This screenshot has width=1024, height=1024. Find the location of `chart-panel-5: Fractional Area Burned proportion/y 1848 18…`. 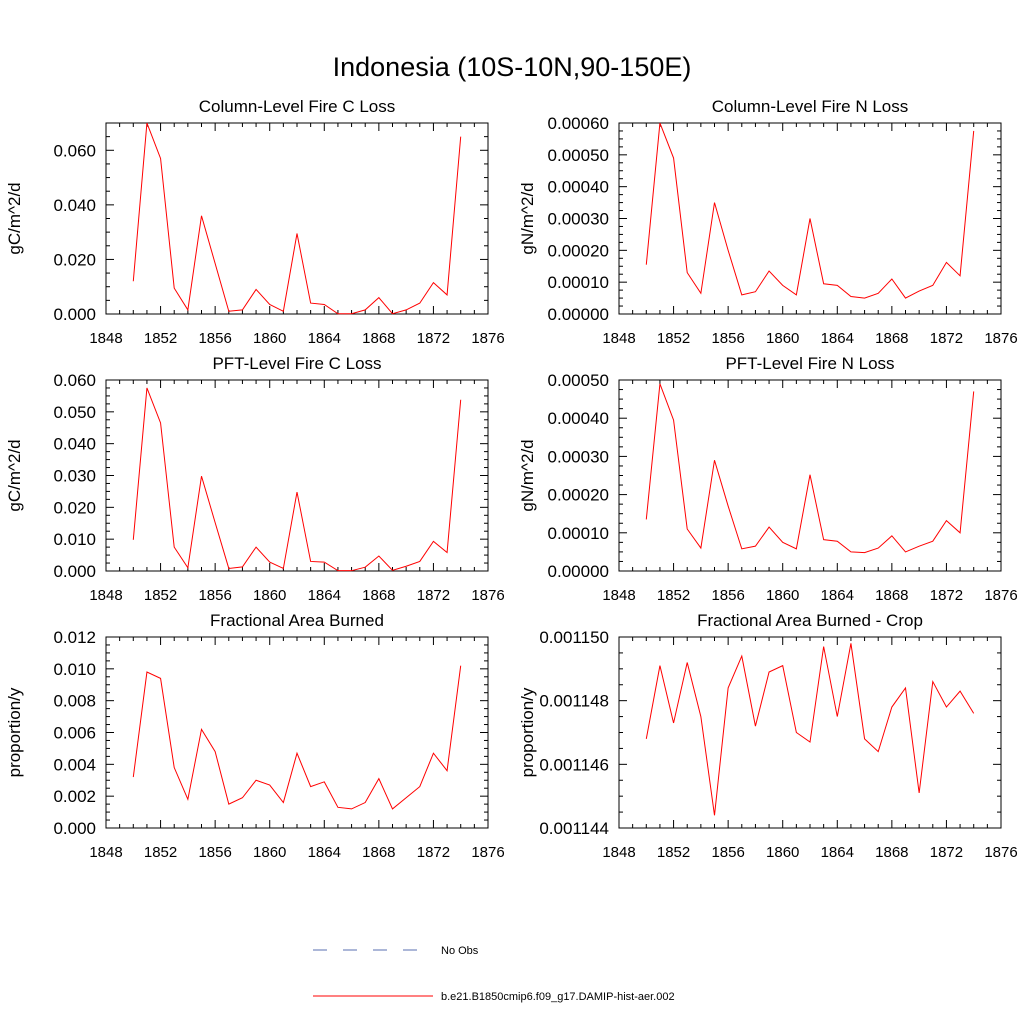

chart-panel-5: Fractional Area Burned proportion/y 1848 18… is located at coordinates (255, 736).